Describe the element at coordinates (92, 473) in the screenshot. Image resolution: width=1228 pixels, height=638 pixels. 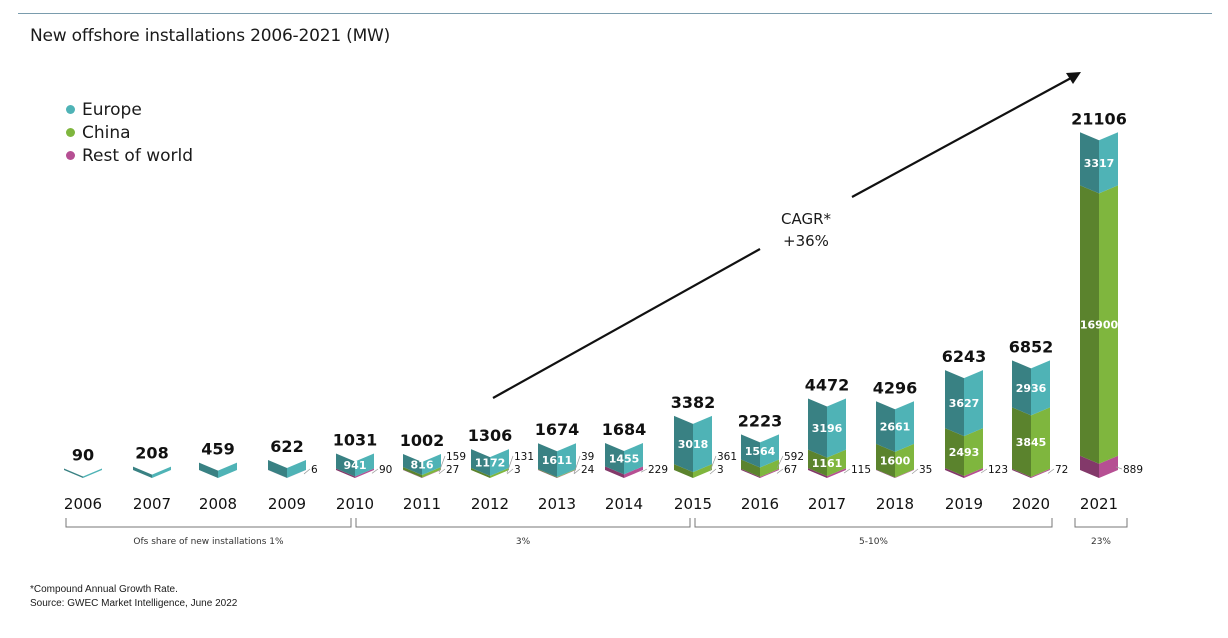
I see `bar-2006-europe-right` at that location.